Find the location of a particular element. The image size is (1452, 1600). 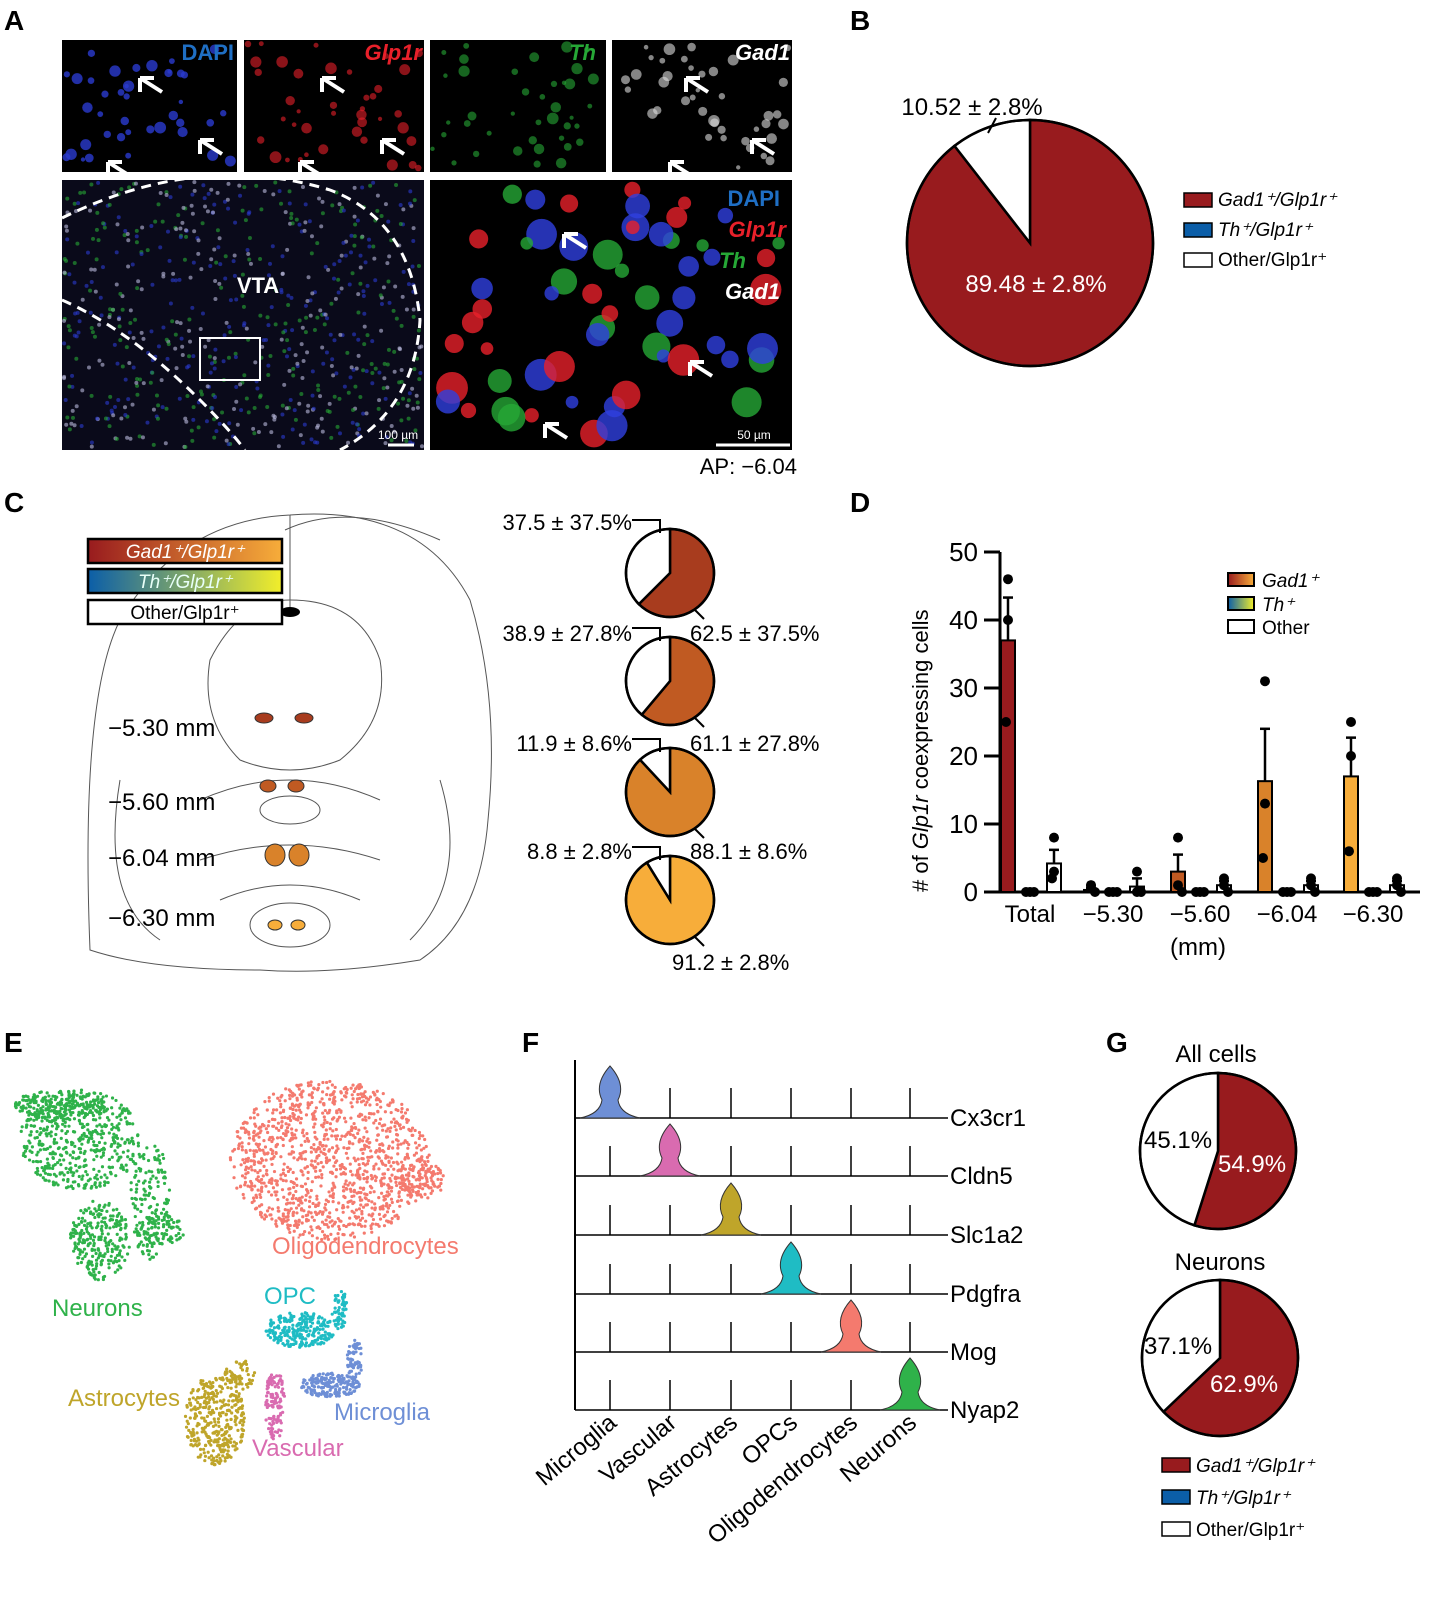

arrow-icon is located at coordinates (697, 85).